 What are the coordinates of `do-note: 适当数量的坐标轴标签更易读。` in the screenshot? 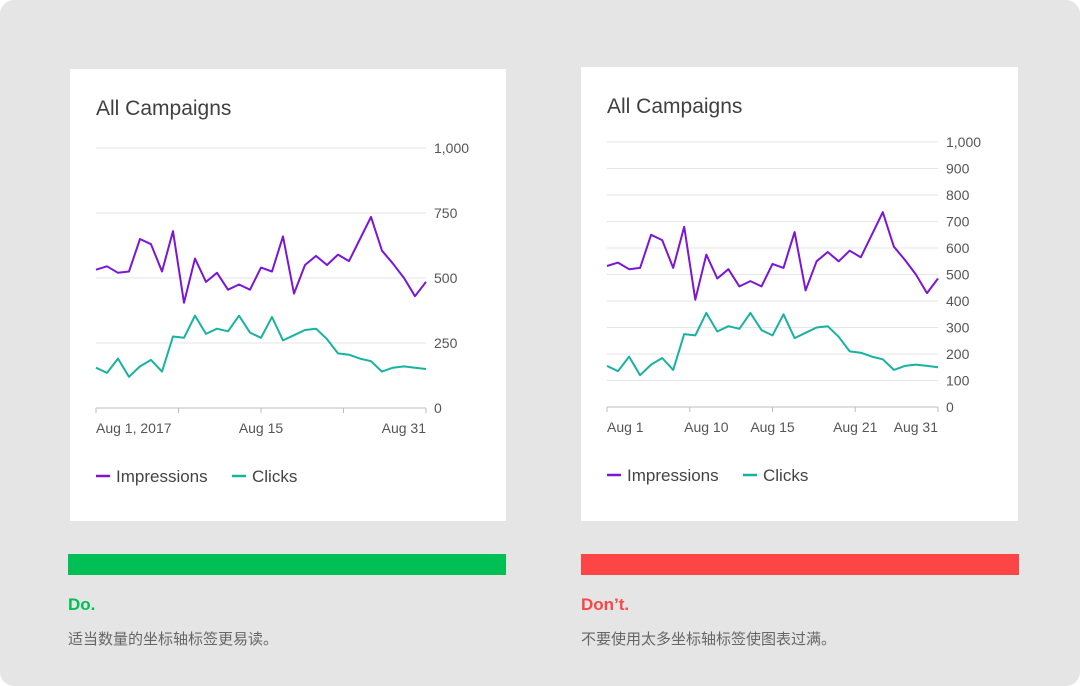 It's located at (173, 639).